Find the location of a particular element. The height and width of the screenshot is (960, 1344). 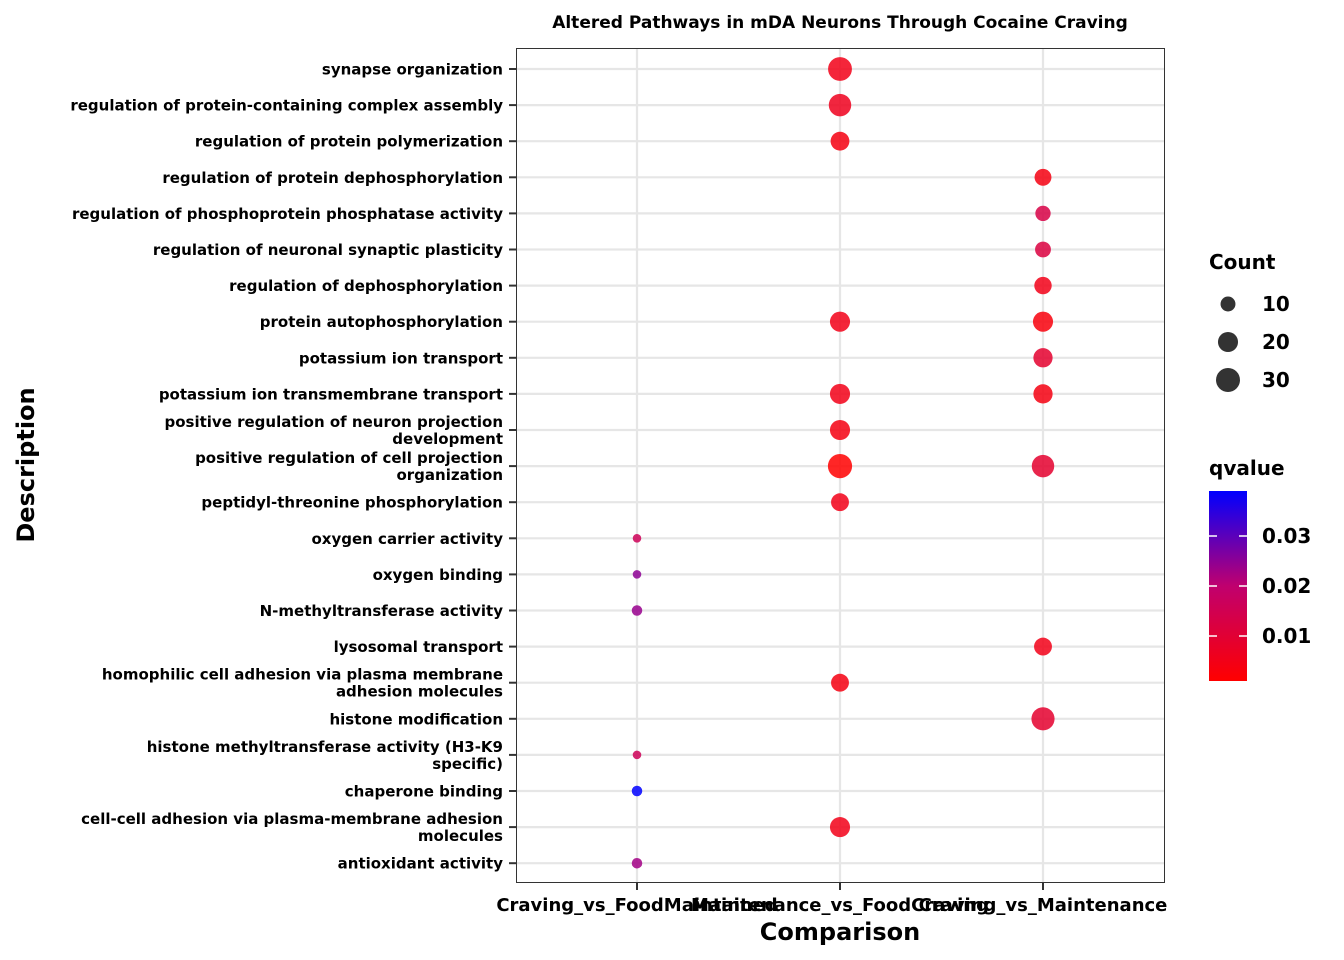

y-tick-label: protein autophosphorylation is located at coordinates (381, 322).